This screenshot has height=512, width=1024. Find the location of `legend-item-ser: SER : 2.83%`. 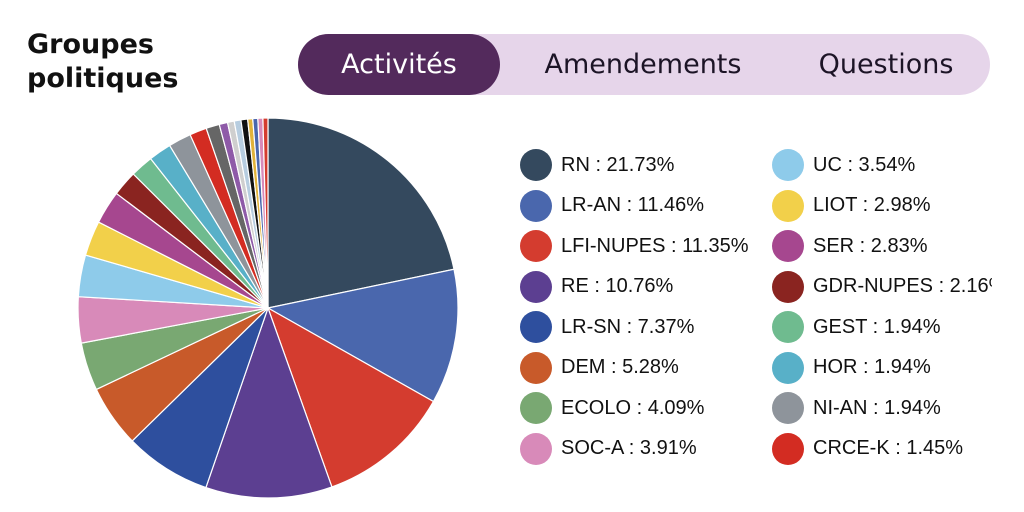

legend-item-ser: SER : 2.83% is located at coordinates (850, 246).